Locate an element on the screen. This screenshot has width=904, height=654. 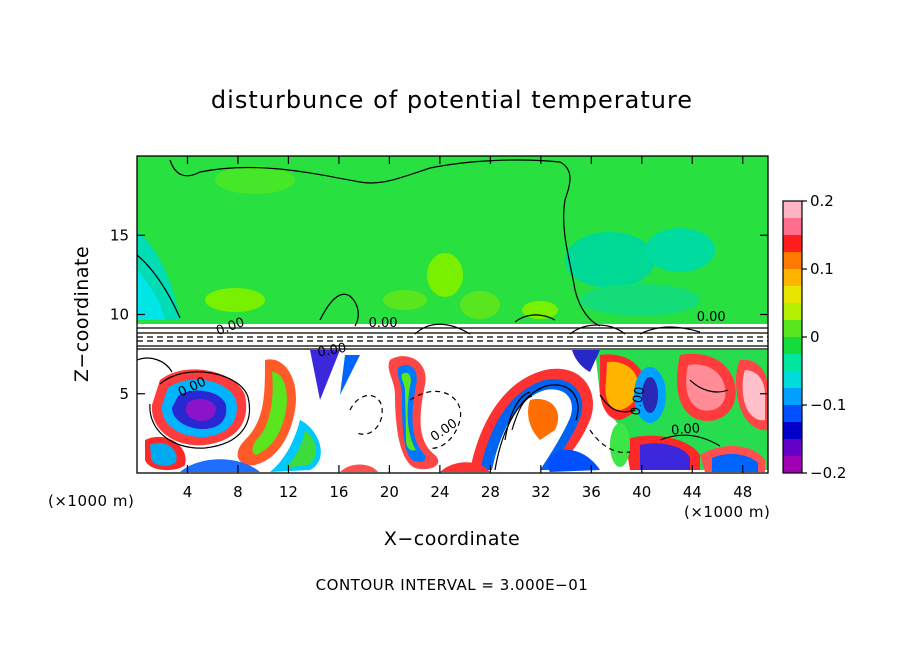
x-tick-label: 4 is located at coordinates (188, 492).